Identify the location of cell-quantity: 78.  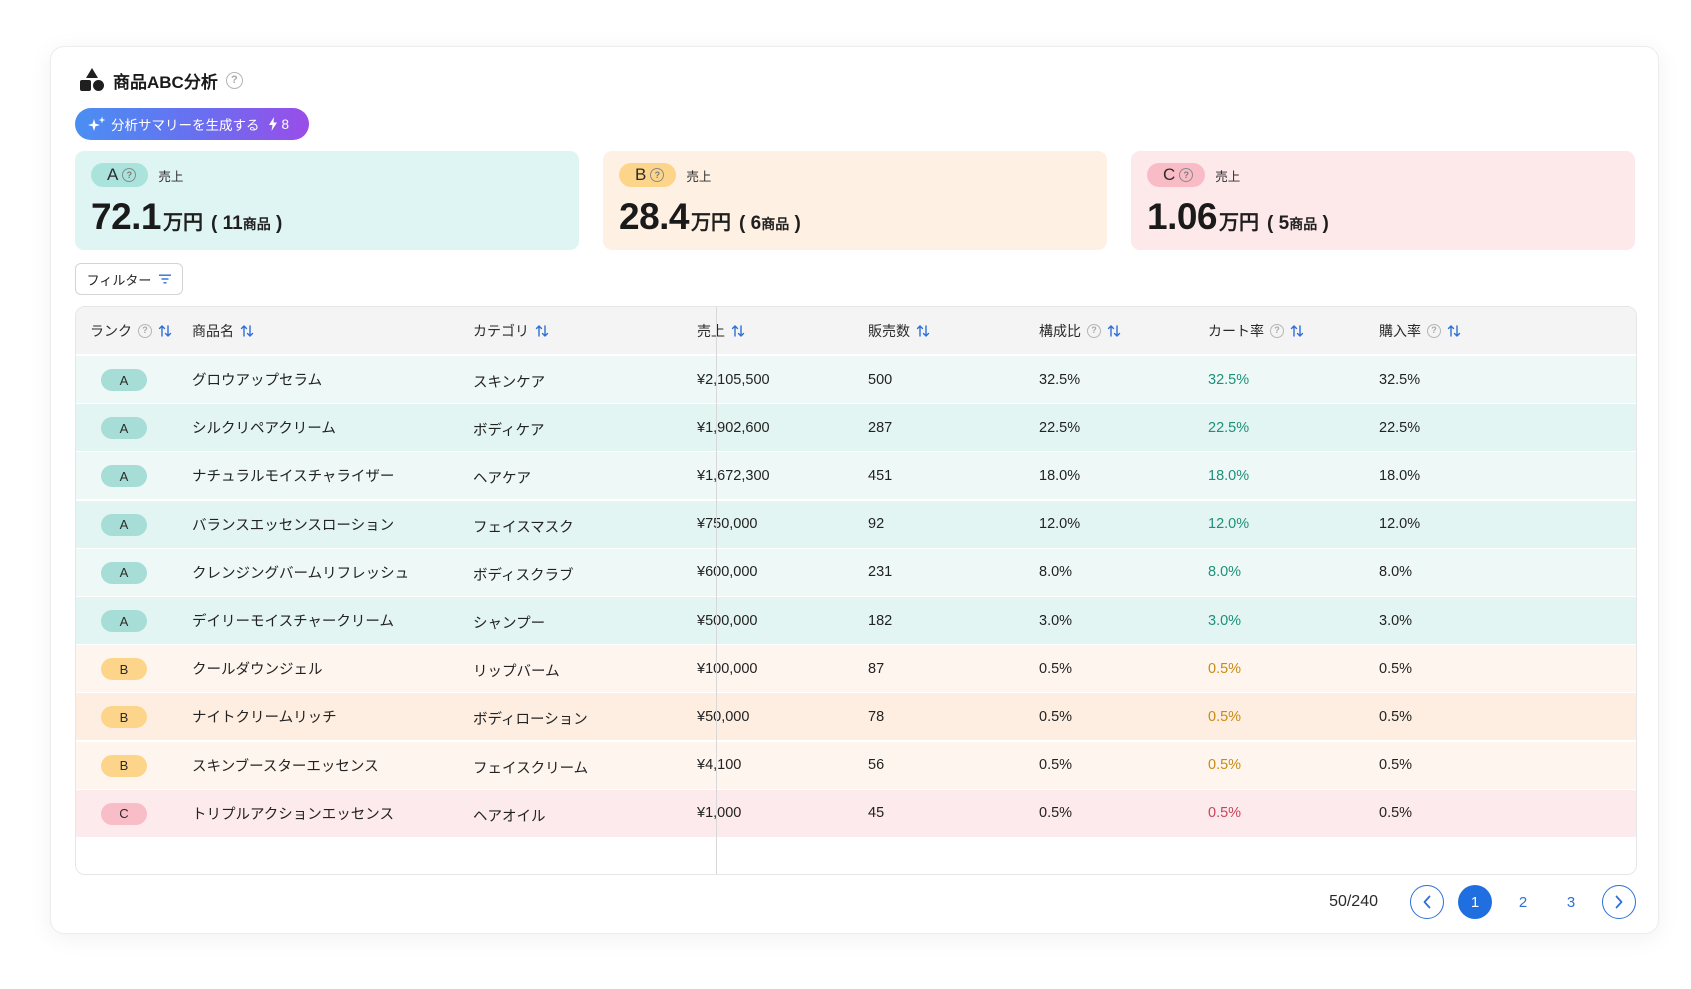
(876, 716).